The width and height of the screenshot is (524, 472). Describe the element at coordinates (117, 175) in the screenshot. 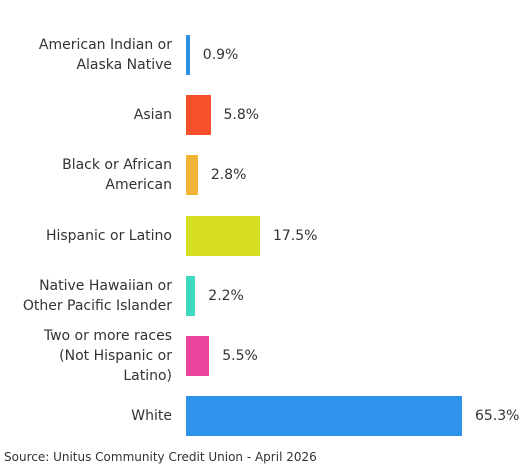

I see `category-label: Black or African American` at that location.